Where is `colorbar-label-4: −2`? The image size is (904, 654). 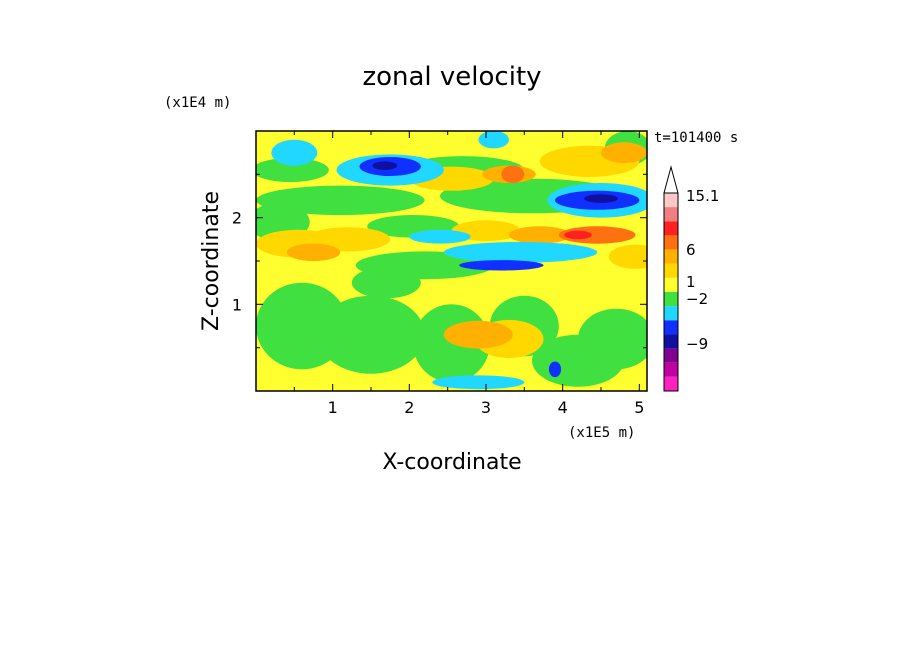
colorbar-label-4: −2 is located at coordinates (697, 299).